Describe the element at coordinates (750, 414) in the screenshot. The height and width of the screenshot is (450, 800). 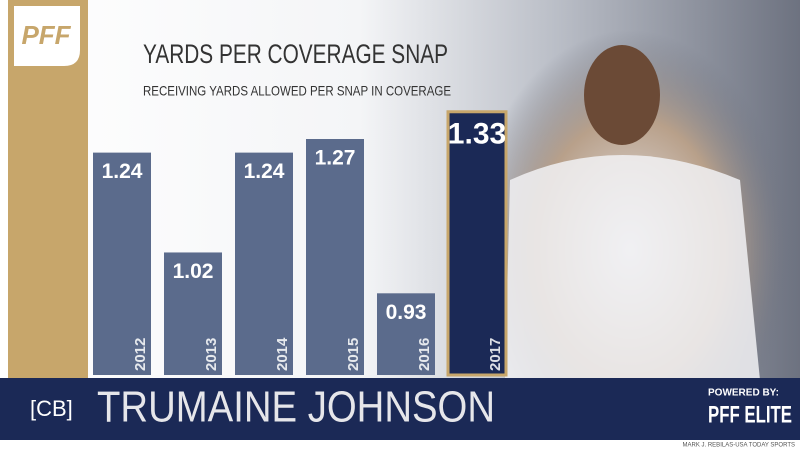
I see `brand: PFF ELITE` at that location.